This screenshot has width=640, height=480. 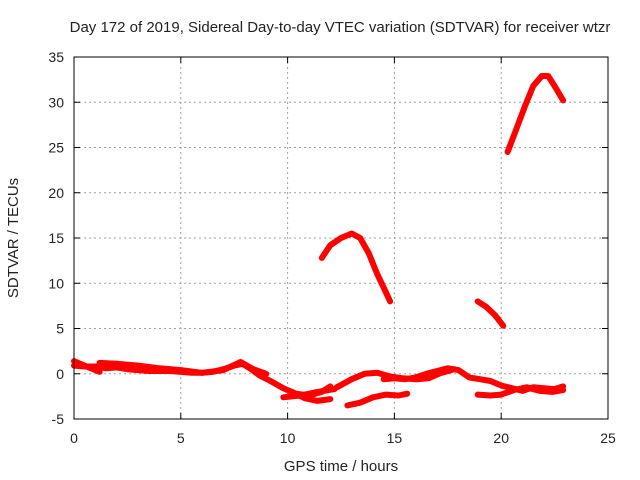 What do you see at coordinates (74, 438) in the screenshot?
I see `x-tick-label: 0` at bounding box center [74, 438].